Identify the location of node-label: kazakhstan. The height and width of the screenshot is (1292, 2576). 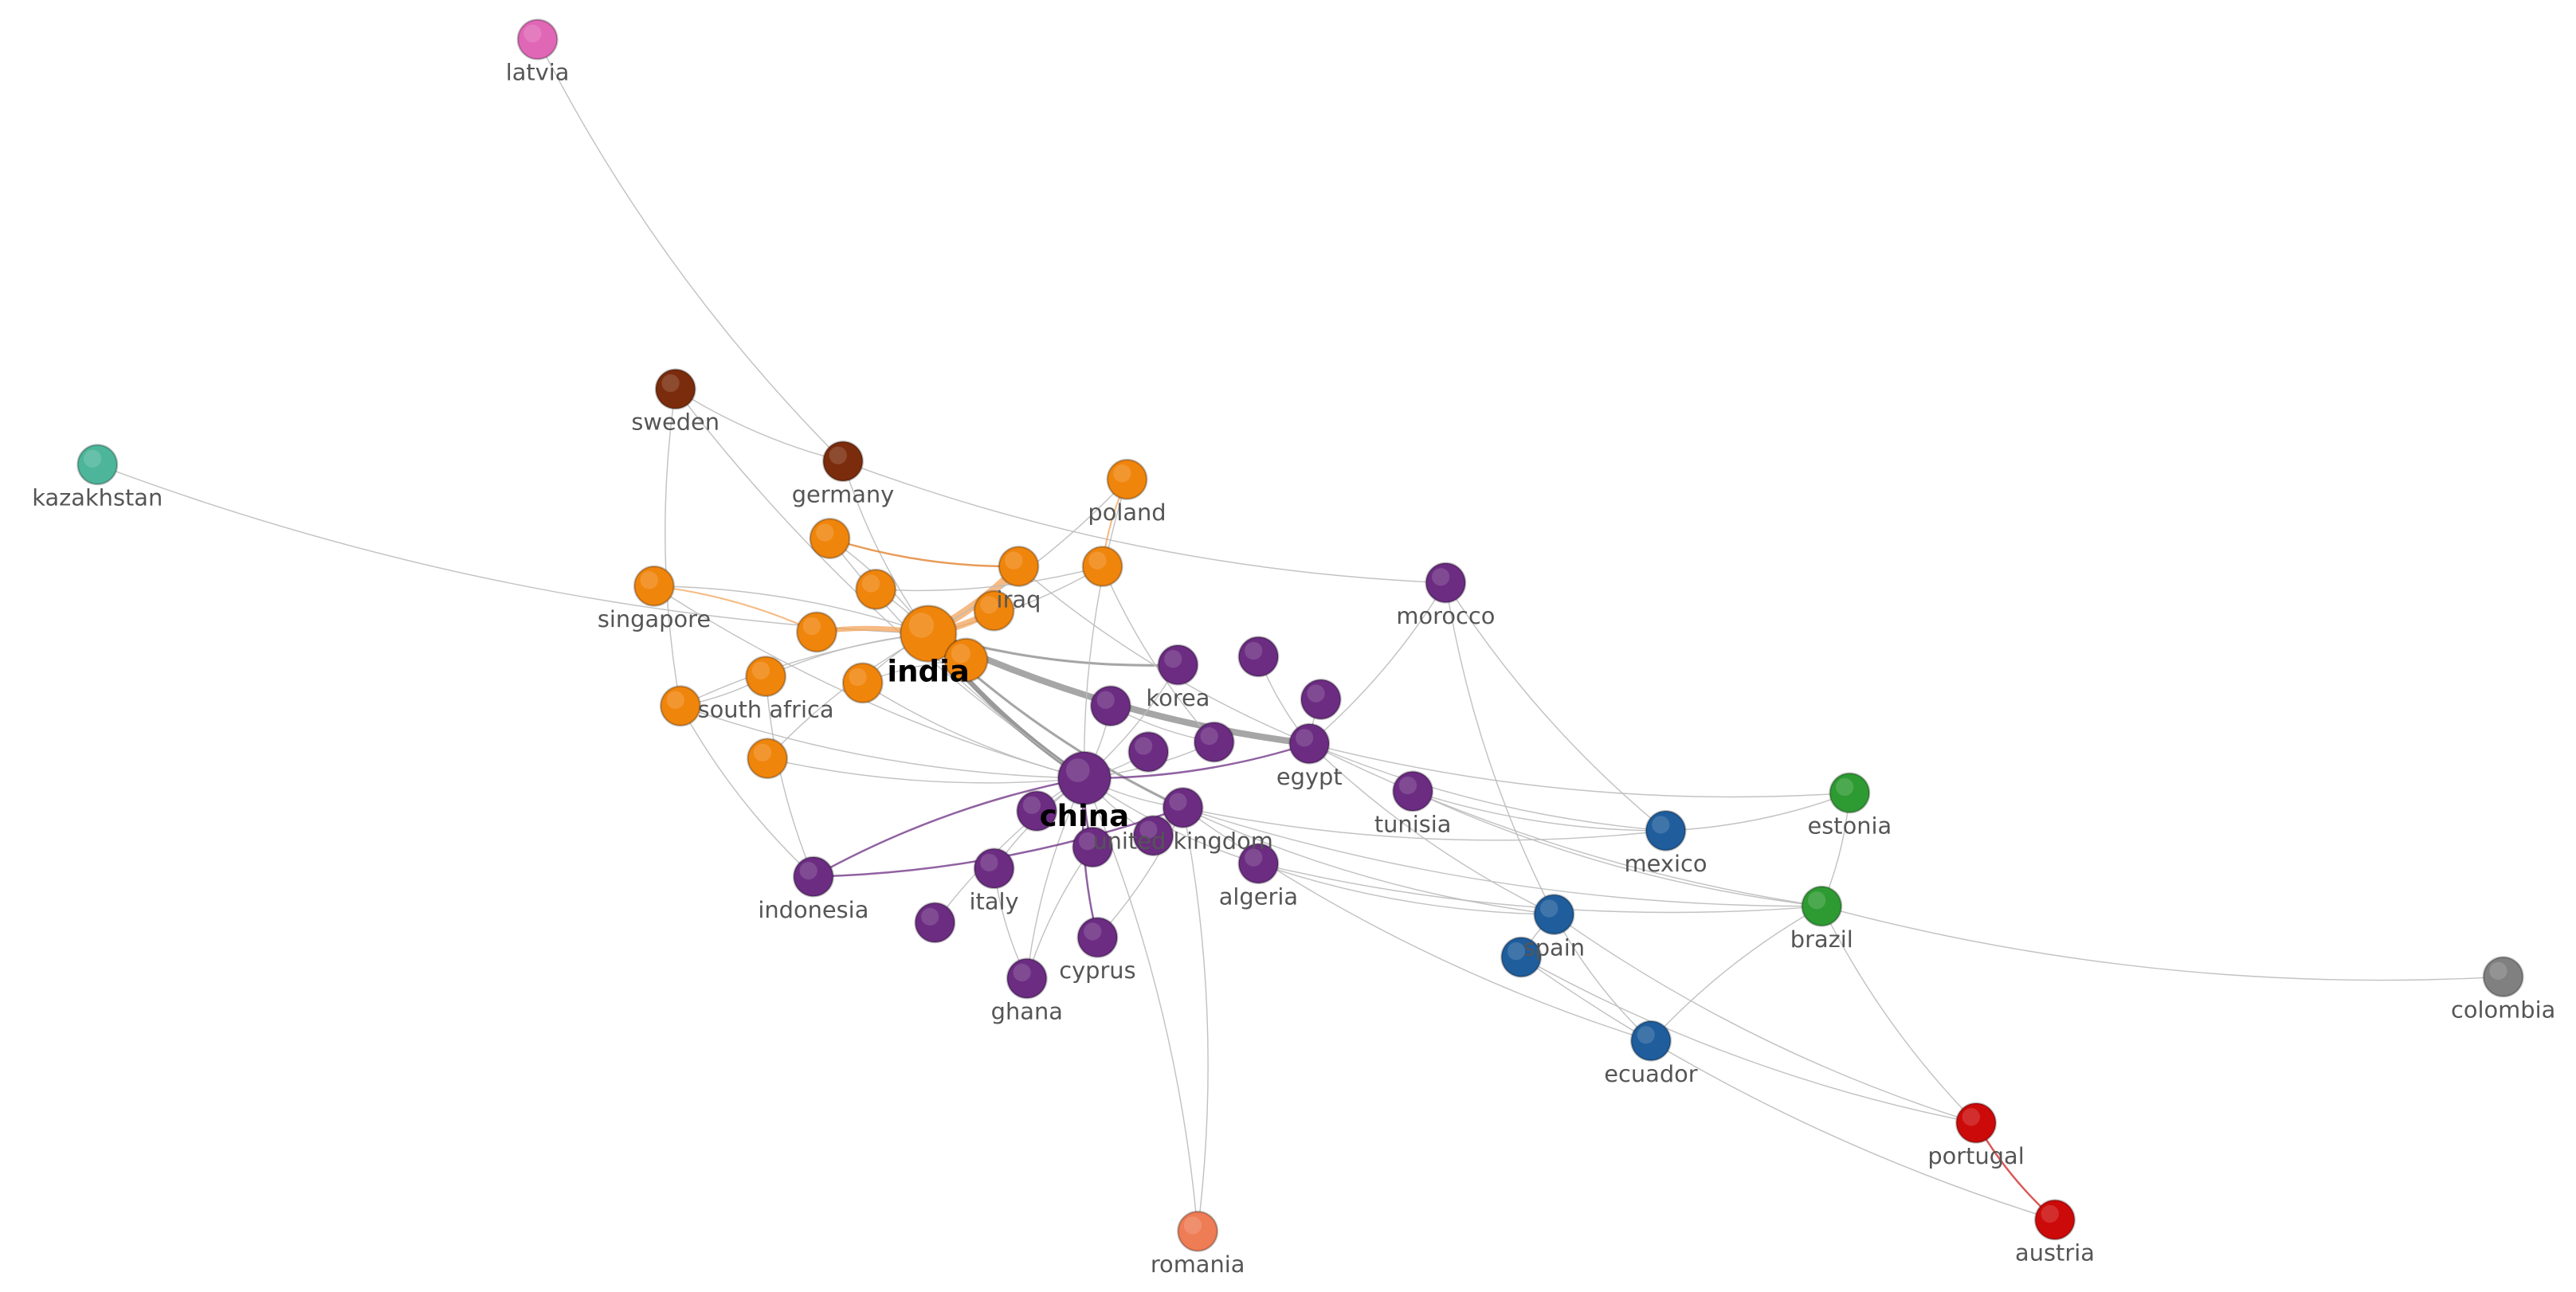
(97, 497).